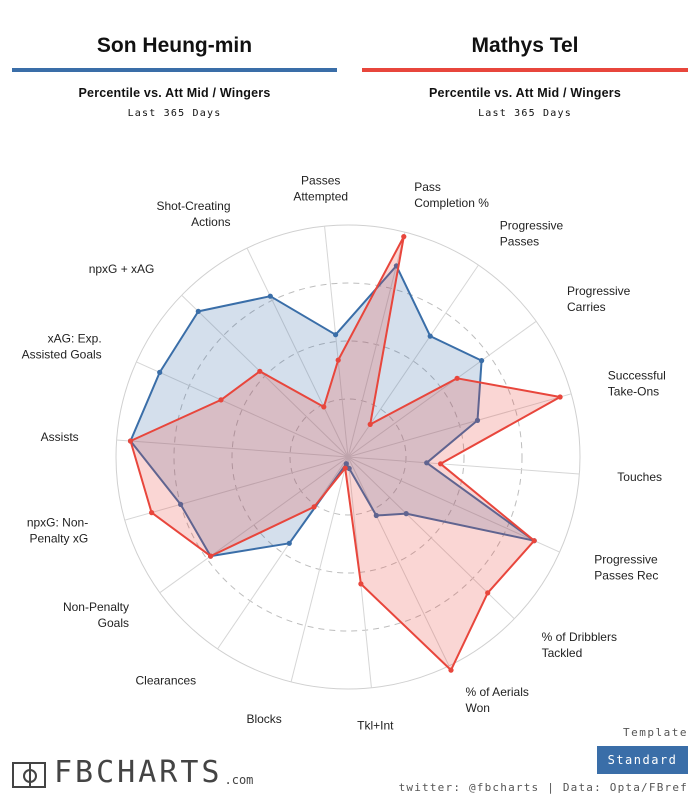 The width and height of the screenshot is (700, 800). I want to click on axis-label: Progressive Passes, so click(532, 234).